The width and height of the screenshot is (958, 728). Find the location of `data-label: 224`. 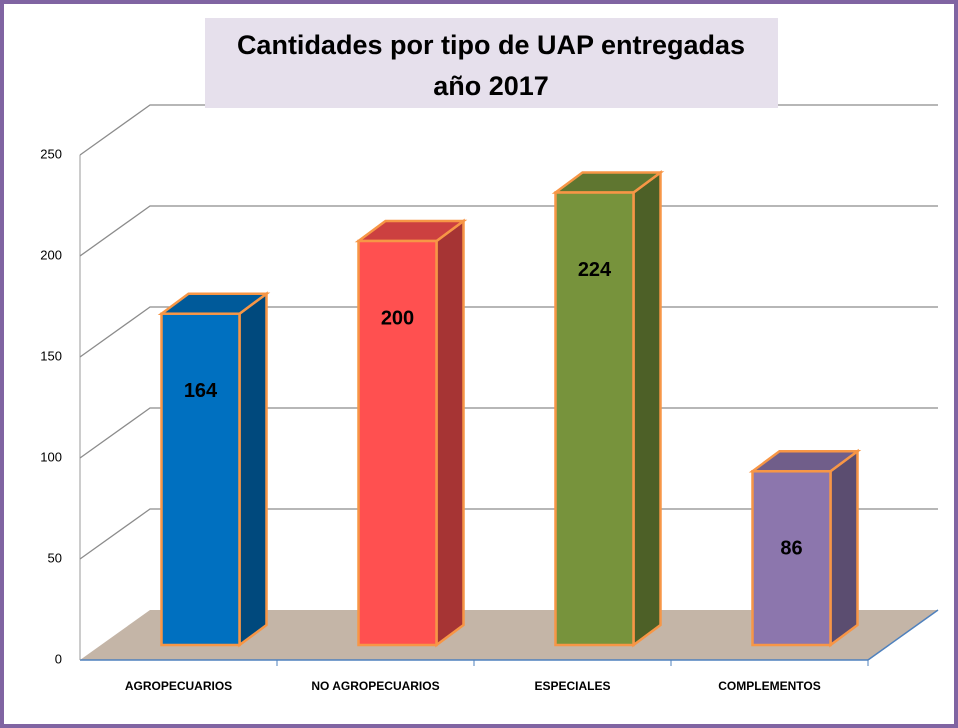

data-label: 224 is located at coordinates (595, 270).